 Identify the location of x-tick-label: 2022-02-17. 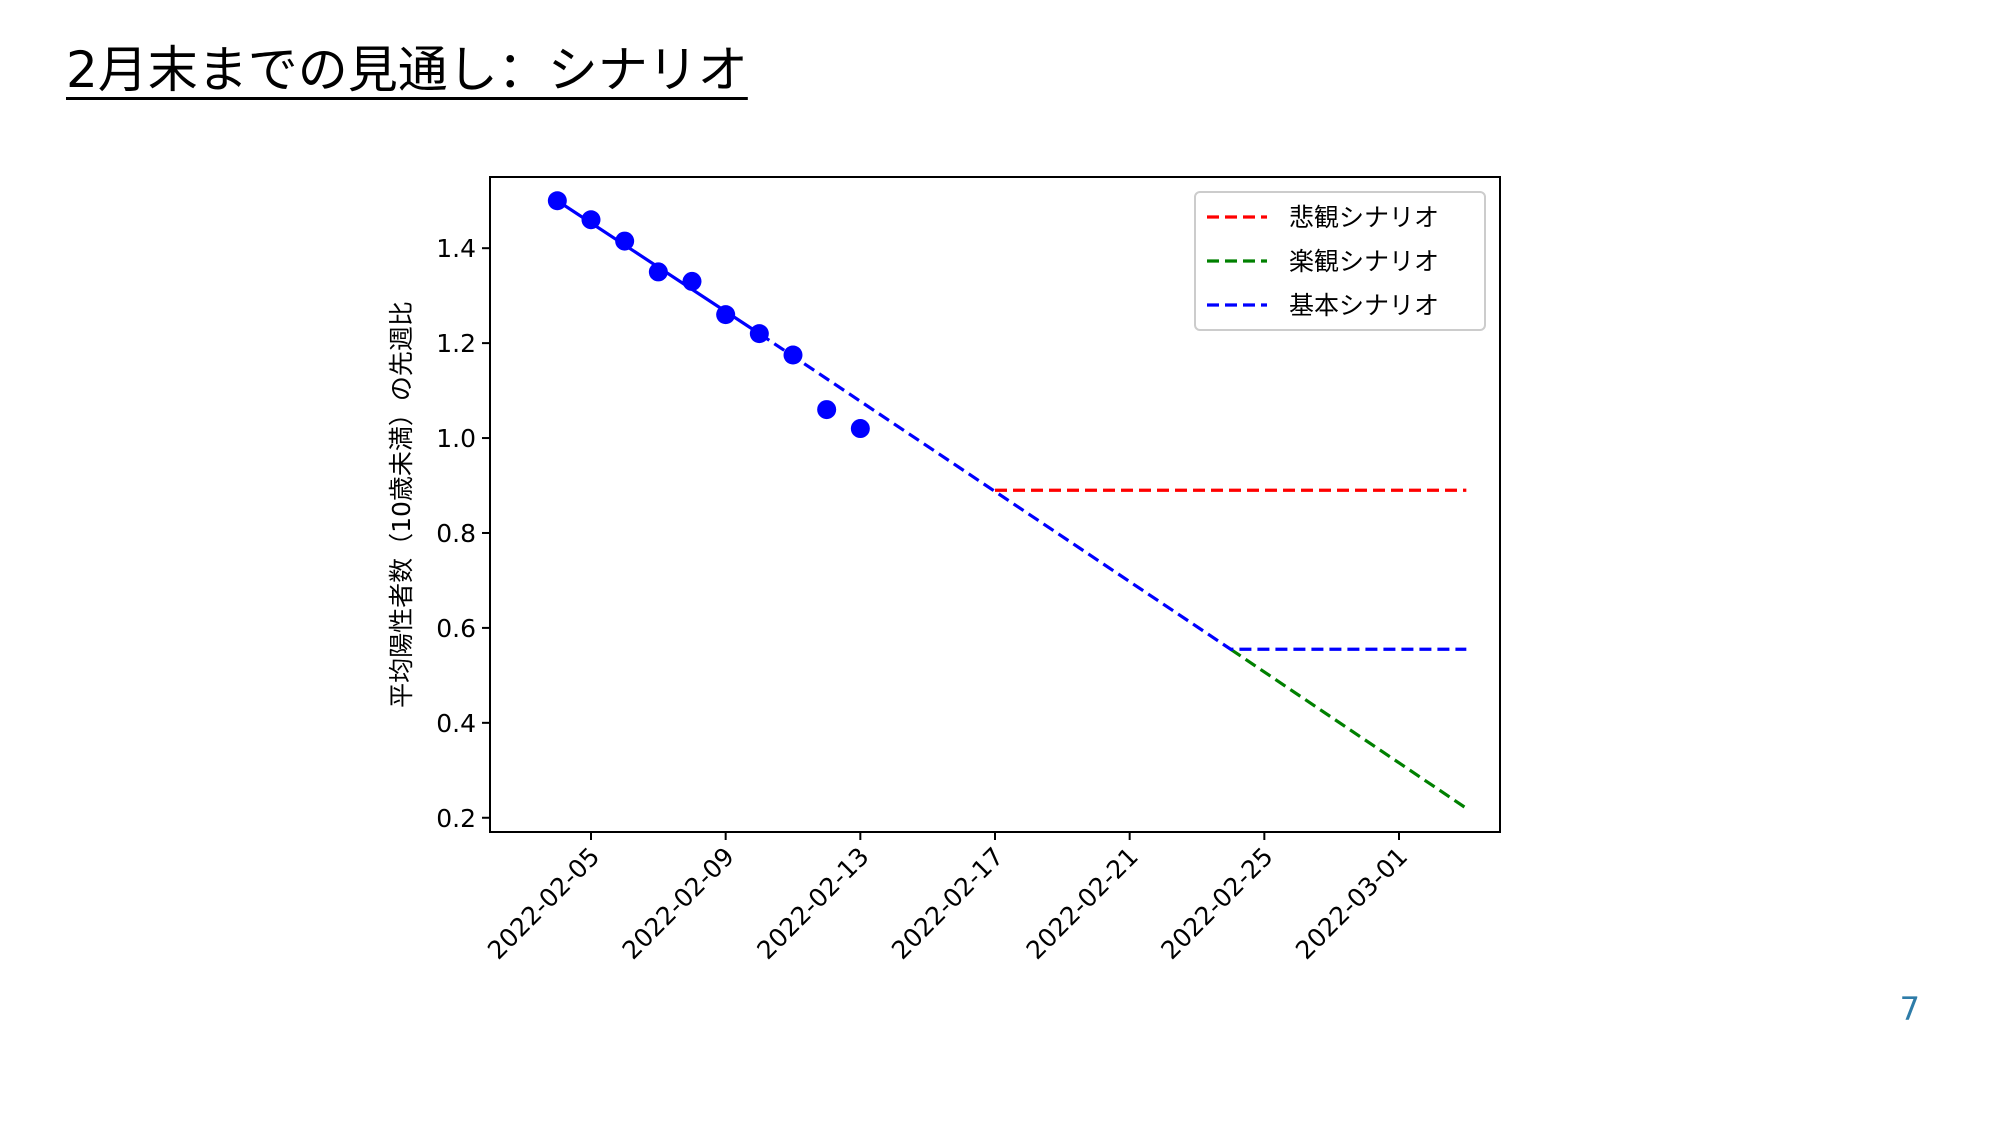
(947, 903).